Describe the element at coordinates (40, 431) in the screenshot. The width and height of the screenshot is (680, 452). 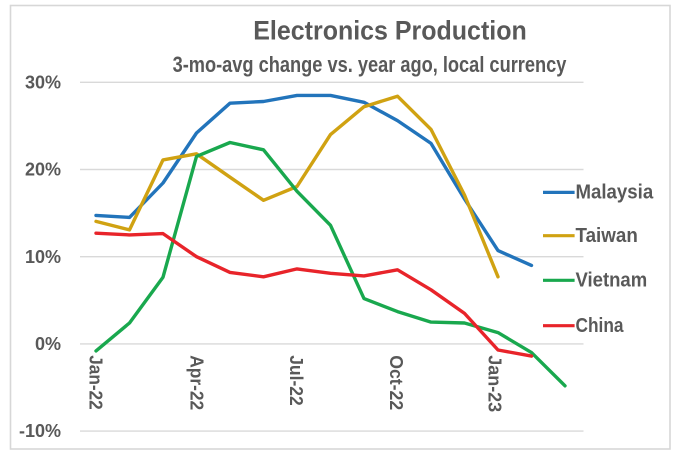
I see `svg-text: -10%` at that location.